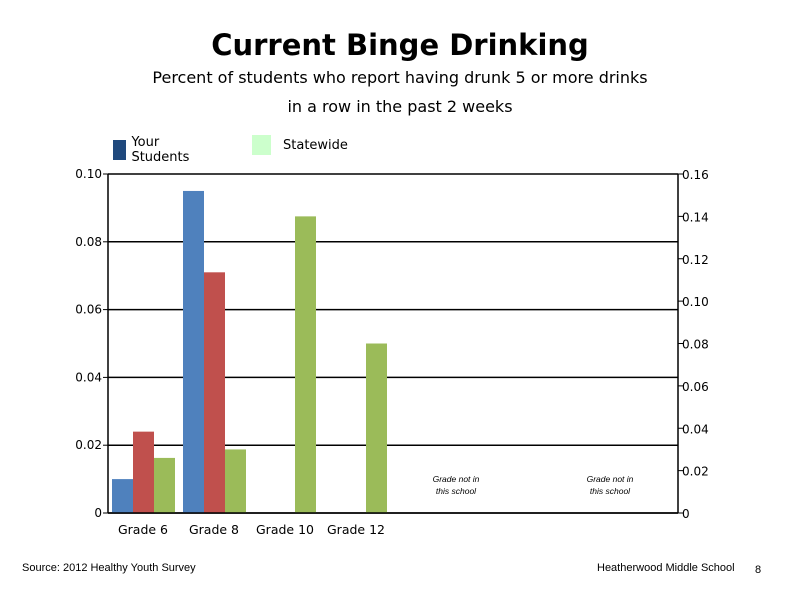 This screenshot has width=800, height=600. Describe the element at coordinates (695, 472) in the screenshot. I see `y-right-tick-label: 0.02` at that location.